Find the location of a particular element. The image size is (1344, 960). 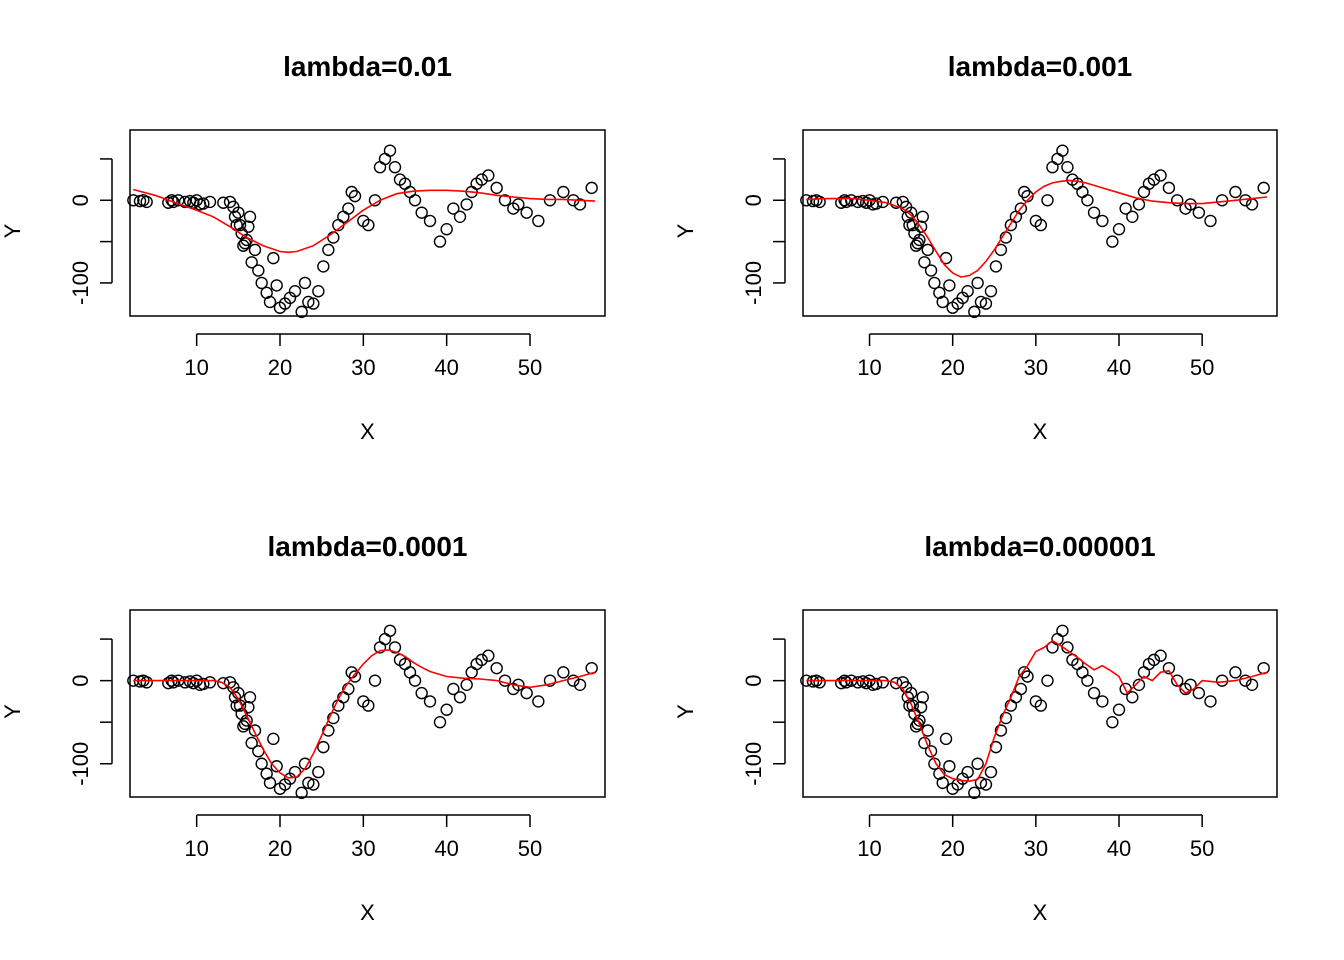

x-tick-label: 30 is located at coordinates (363, 848).